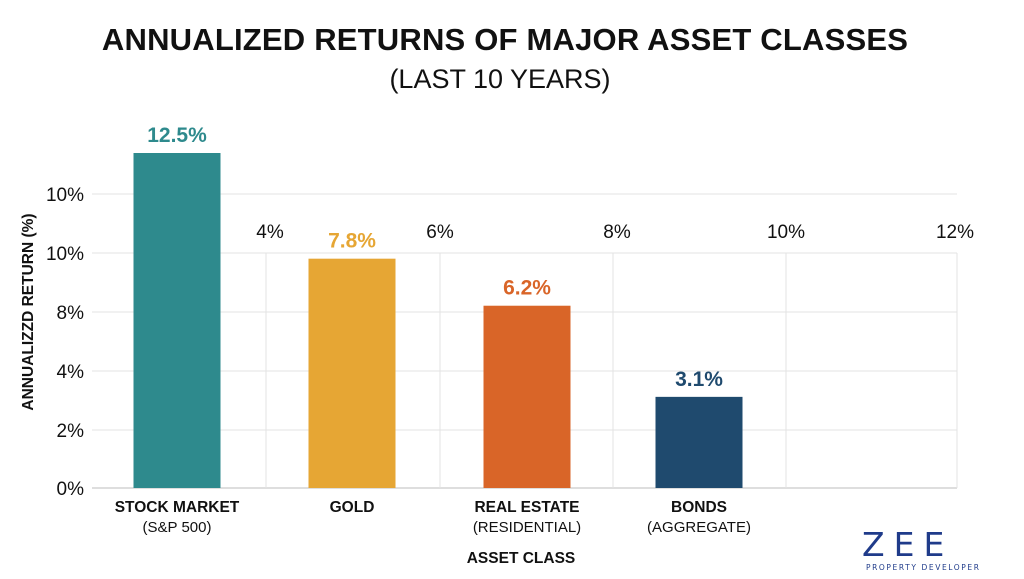  What do you see at coordinates (440, 232) in the screenshot?
I see `top-axis-tick-label: 6%` at bounding box center [440, 232].